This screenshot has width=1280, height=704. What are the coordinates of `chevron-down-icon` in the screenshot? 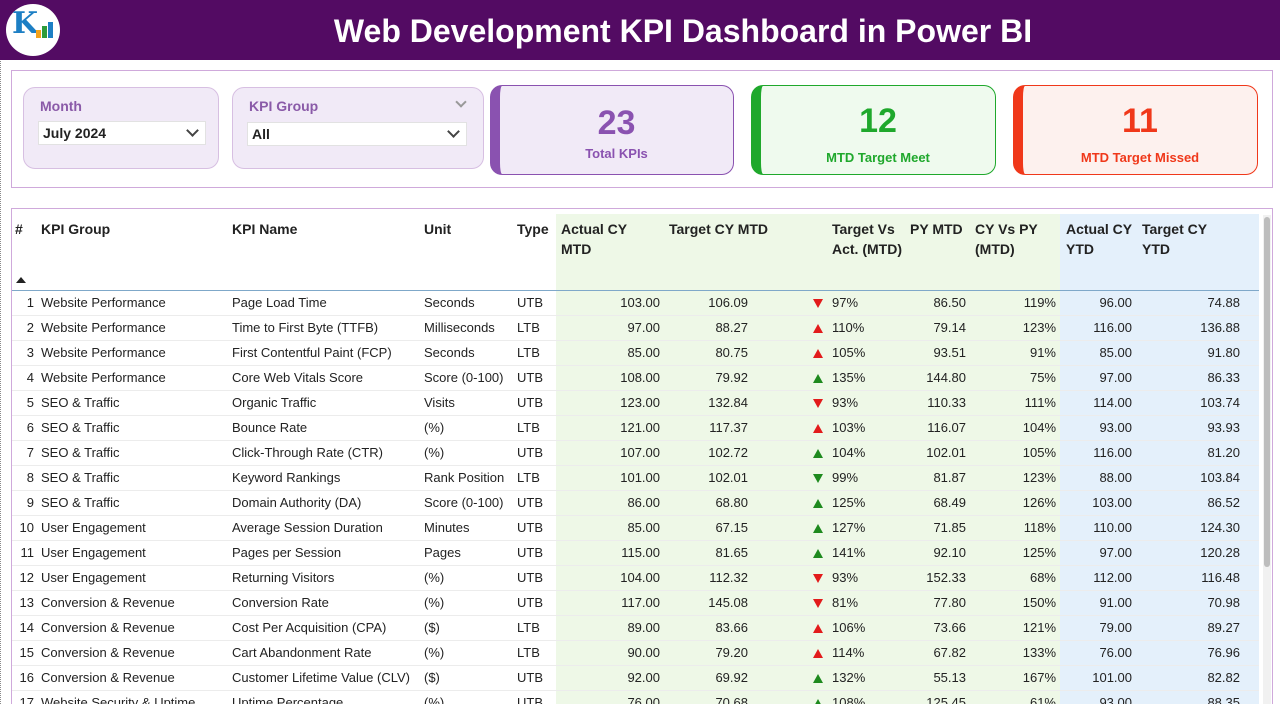 It's located at (461, 102).